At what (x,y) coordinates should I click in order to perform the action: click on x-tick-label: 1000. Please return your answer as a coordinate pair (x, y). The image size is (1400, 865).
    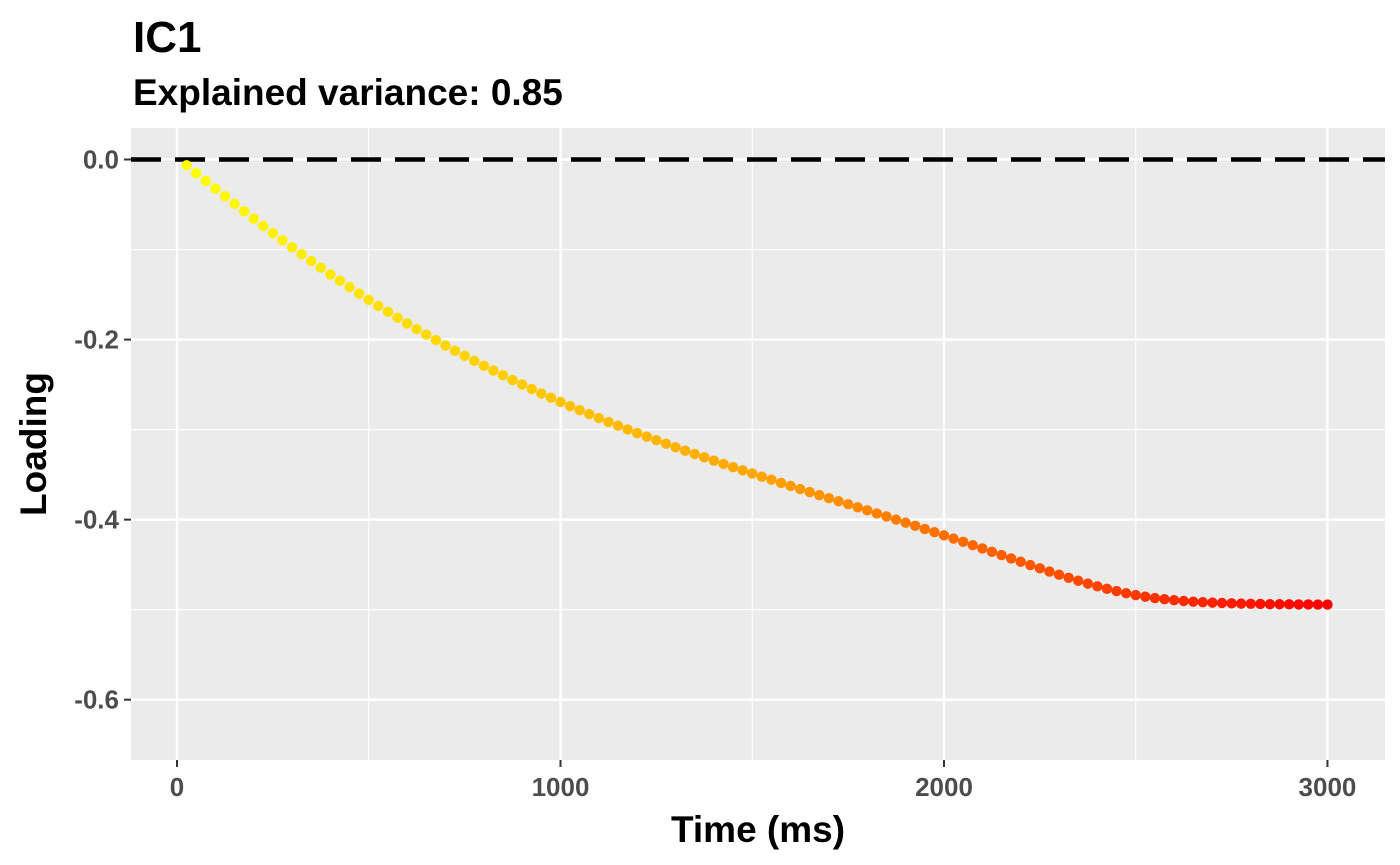
    Looking at the image, I should click on (561, 787).